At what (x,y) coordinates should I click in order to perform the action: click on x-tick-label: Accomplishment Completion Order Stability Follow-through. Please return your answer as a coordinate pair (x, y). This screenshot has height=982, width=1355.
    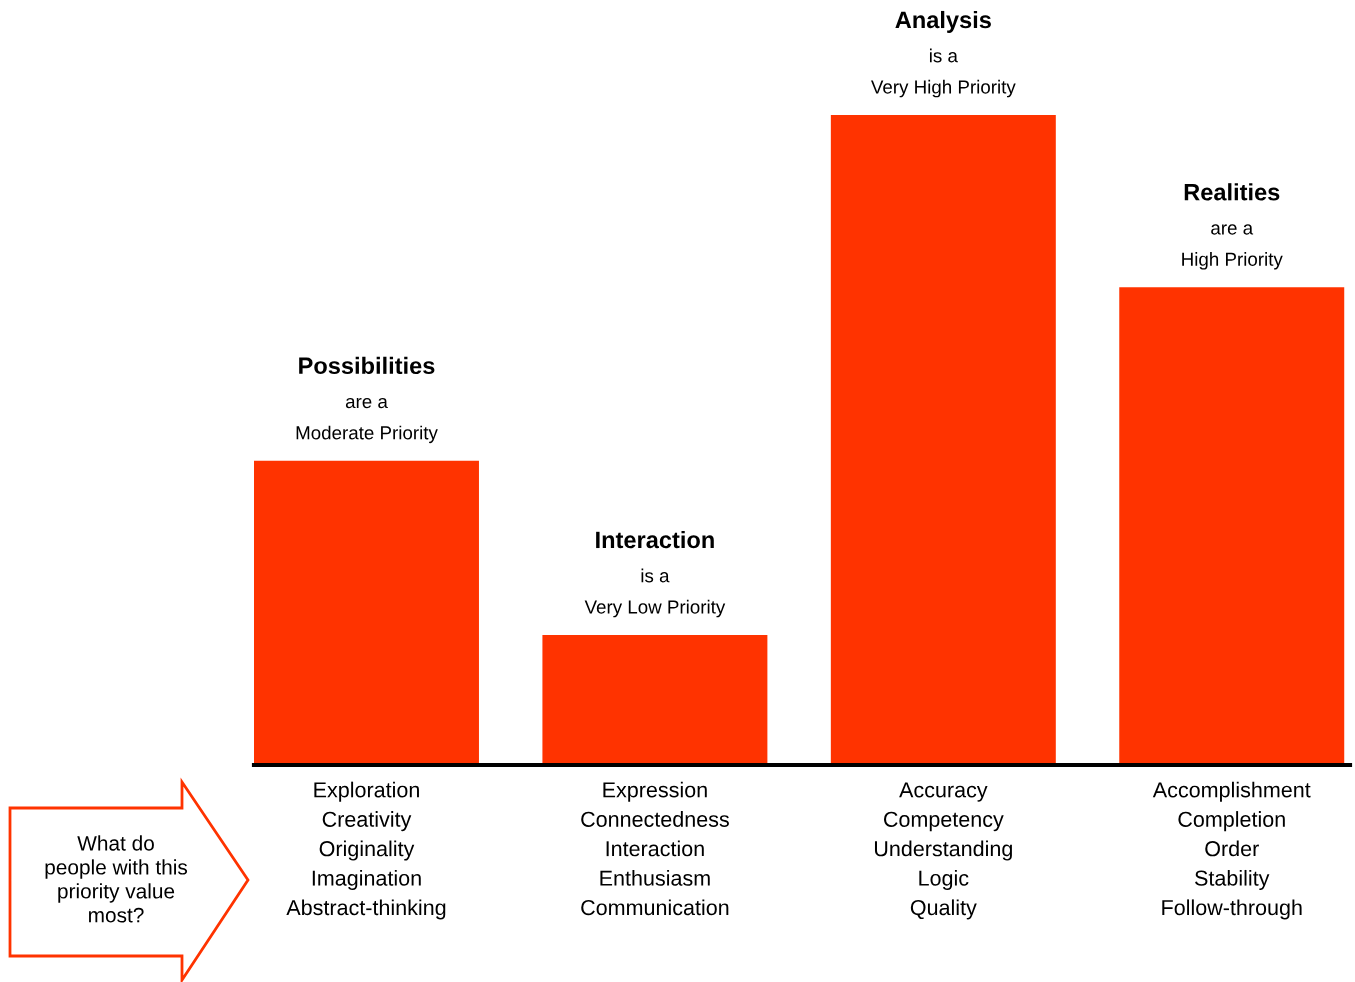
    Looking at the image, I should click on (1231, 850).